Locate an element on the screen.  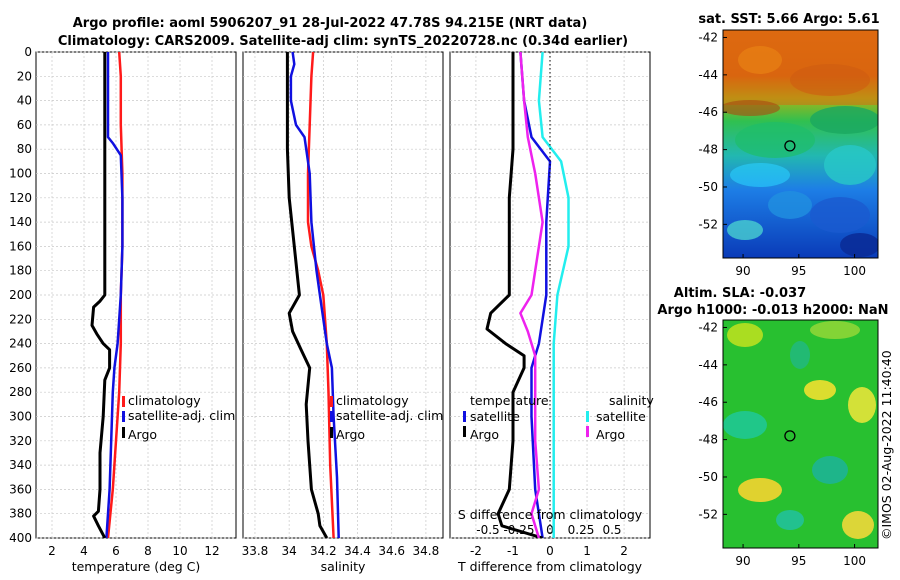
depth-tick-label: 80 is located at coordinates (24, 149).